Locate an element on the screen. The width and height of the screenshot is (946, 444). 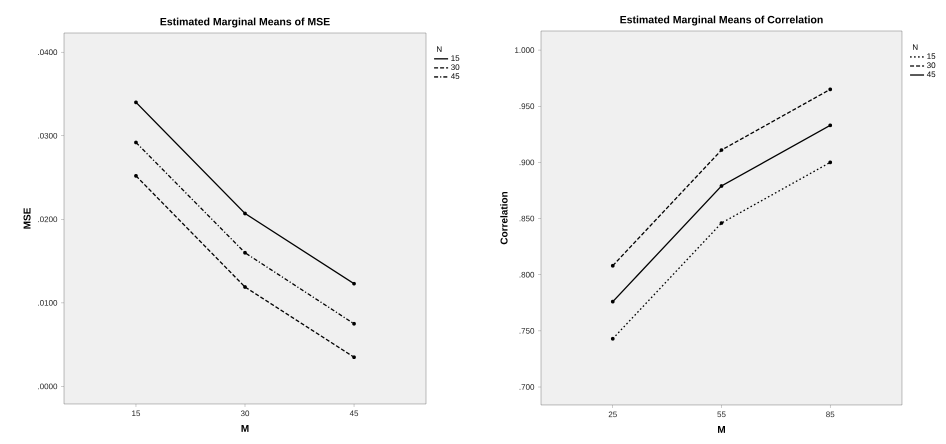
x-tick-label: 25 is located at coordinates (612, 415).